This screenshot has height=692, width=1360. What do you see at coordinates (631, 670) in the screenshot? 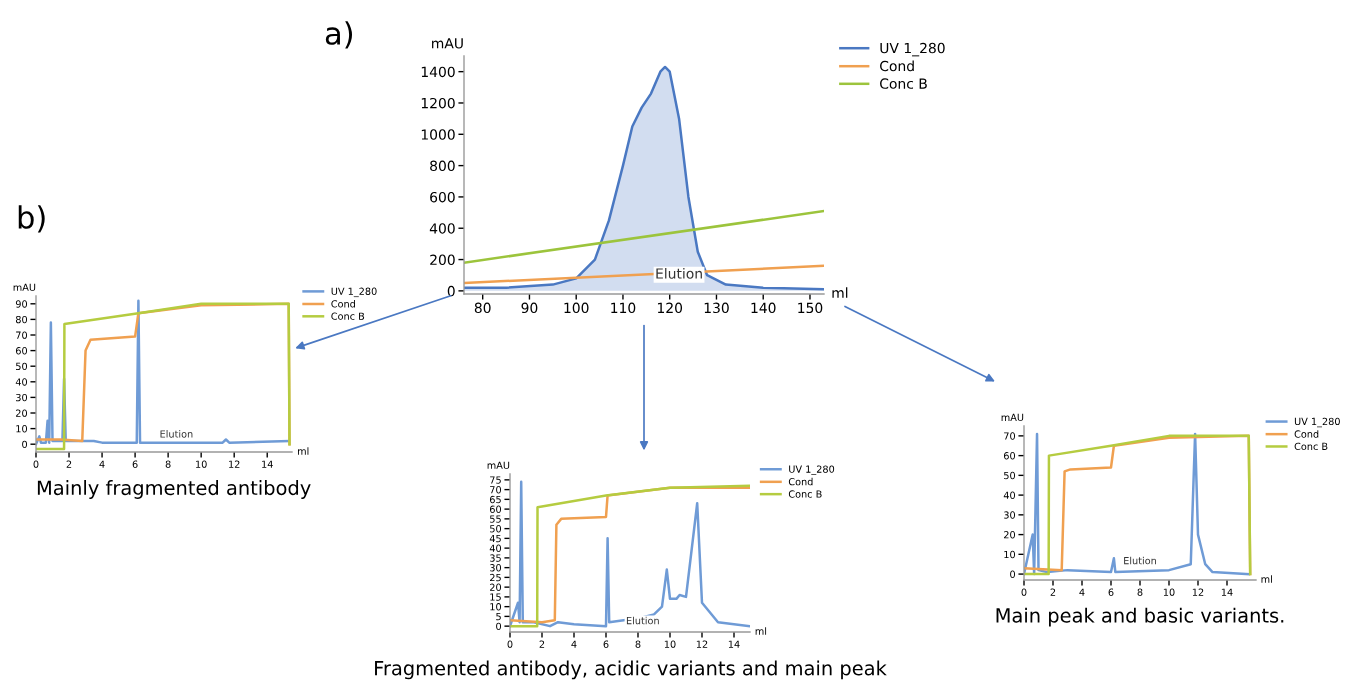
I see `text: Fragmented antibody, acidic variants and main peak` at bounding box center [631, 670].